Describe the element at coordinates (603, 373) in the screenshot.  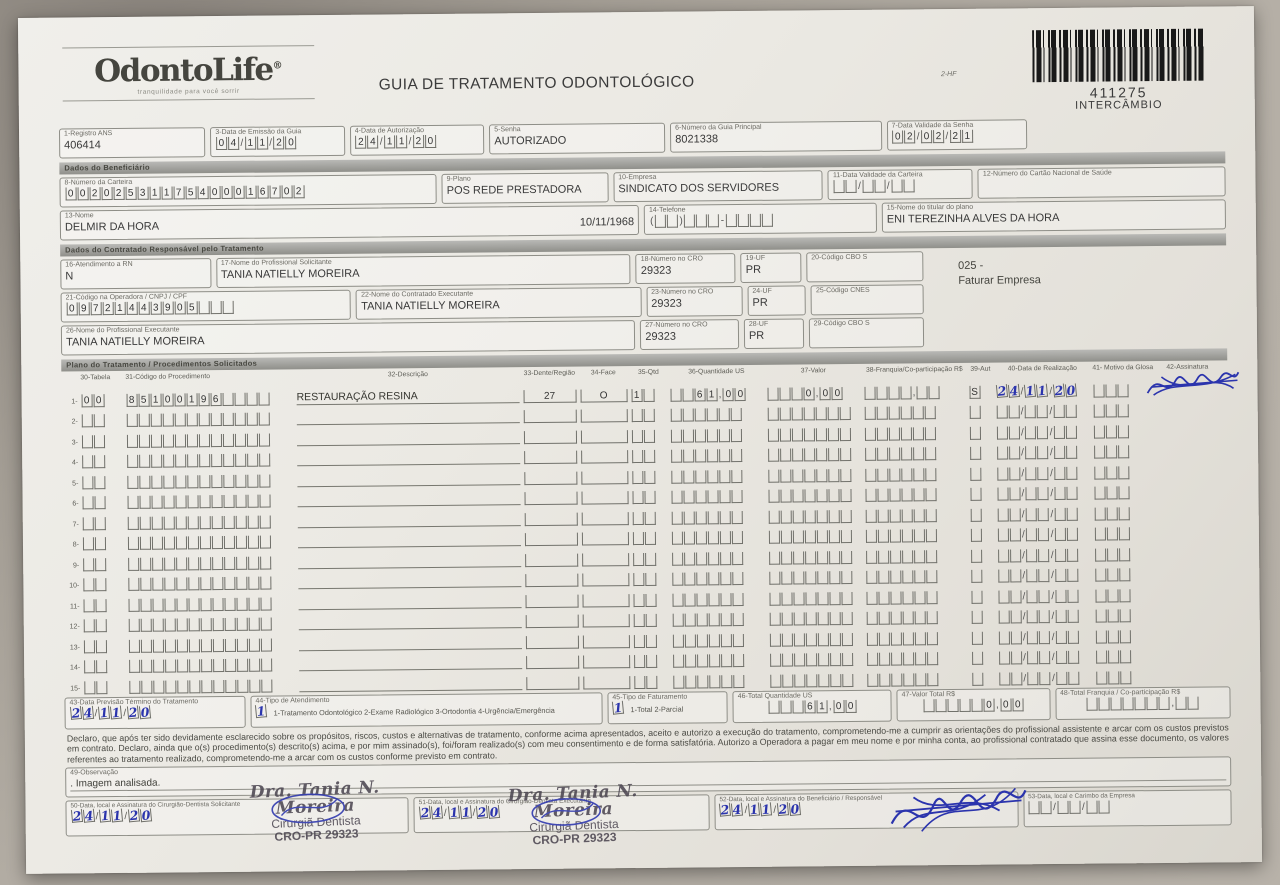
I see `column-header: 34-Face` at that location.